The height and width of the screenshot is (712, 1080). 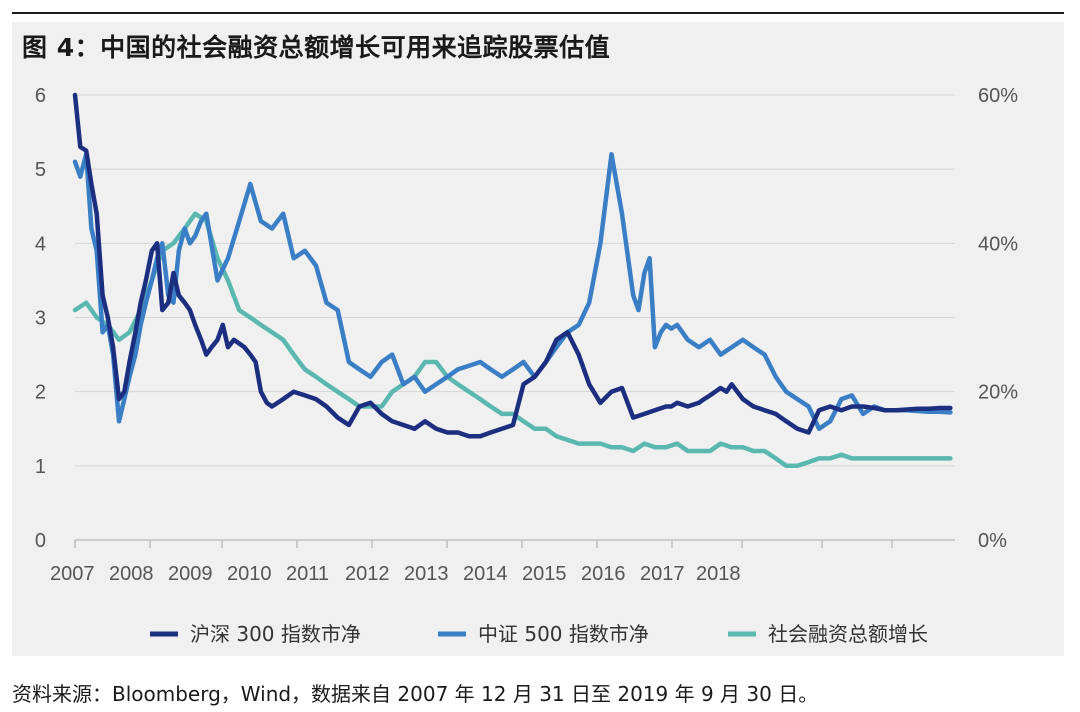 I want to click on x-tick-label: 2014, so click(x=485, y=574).